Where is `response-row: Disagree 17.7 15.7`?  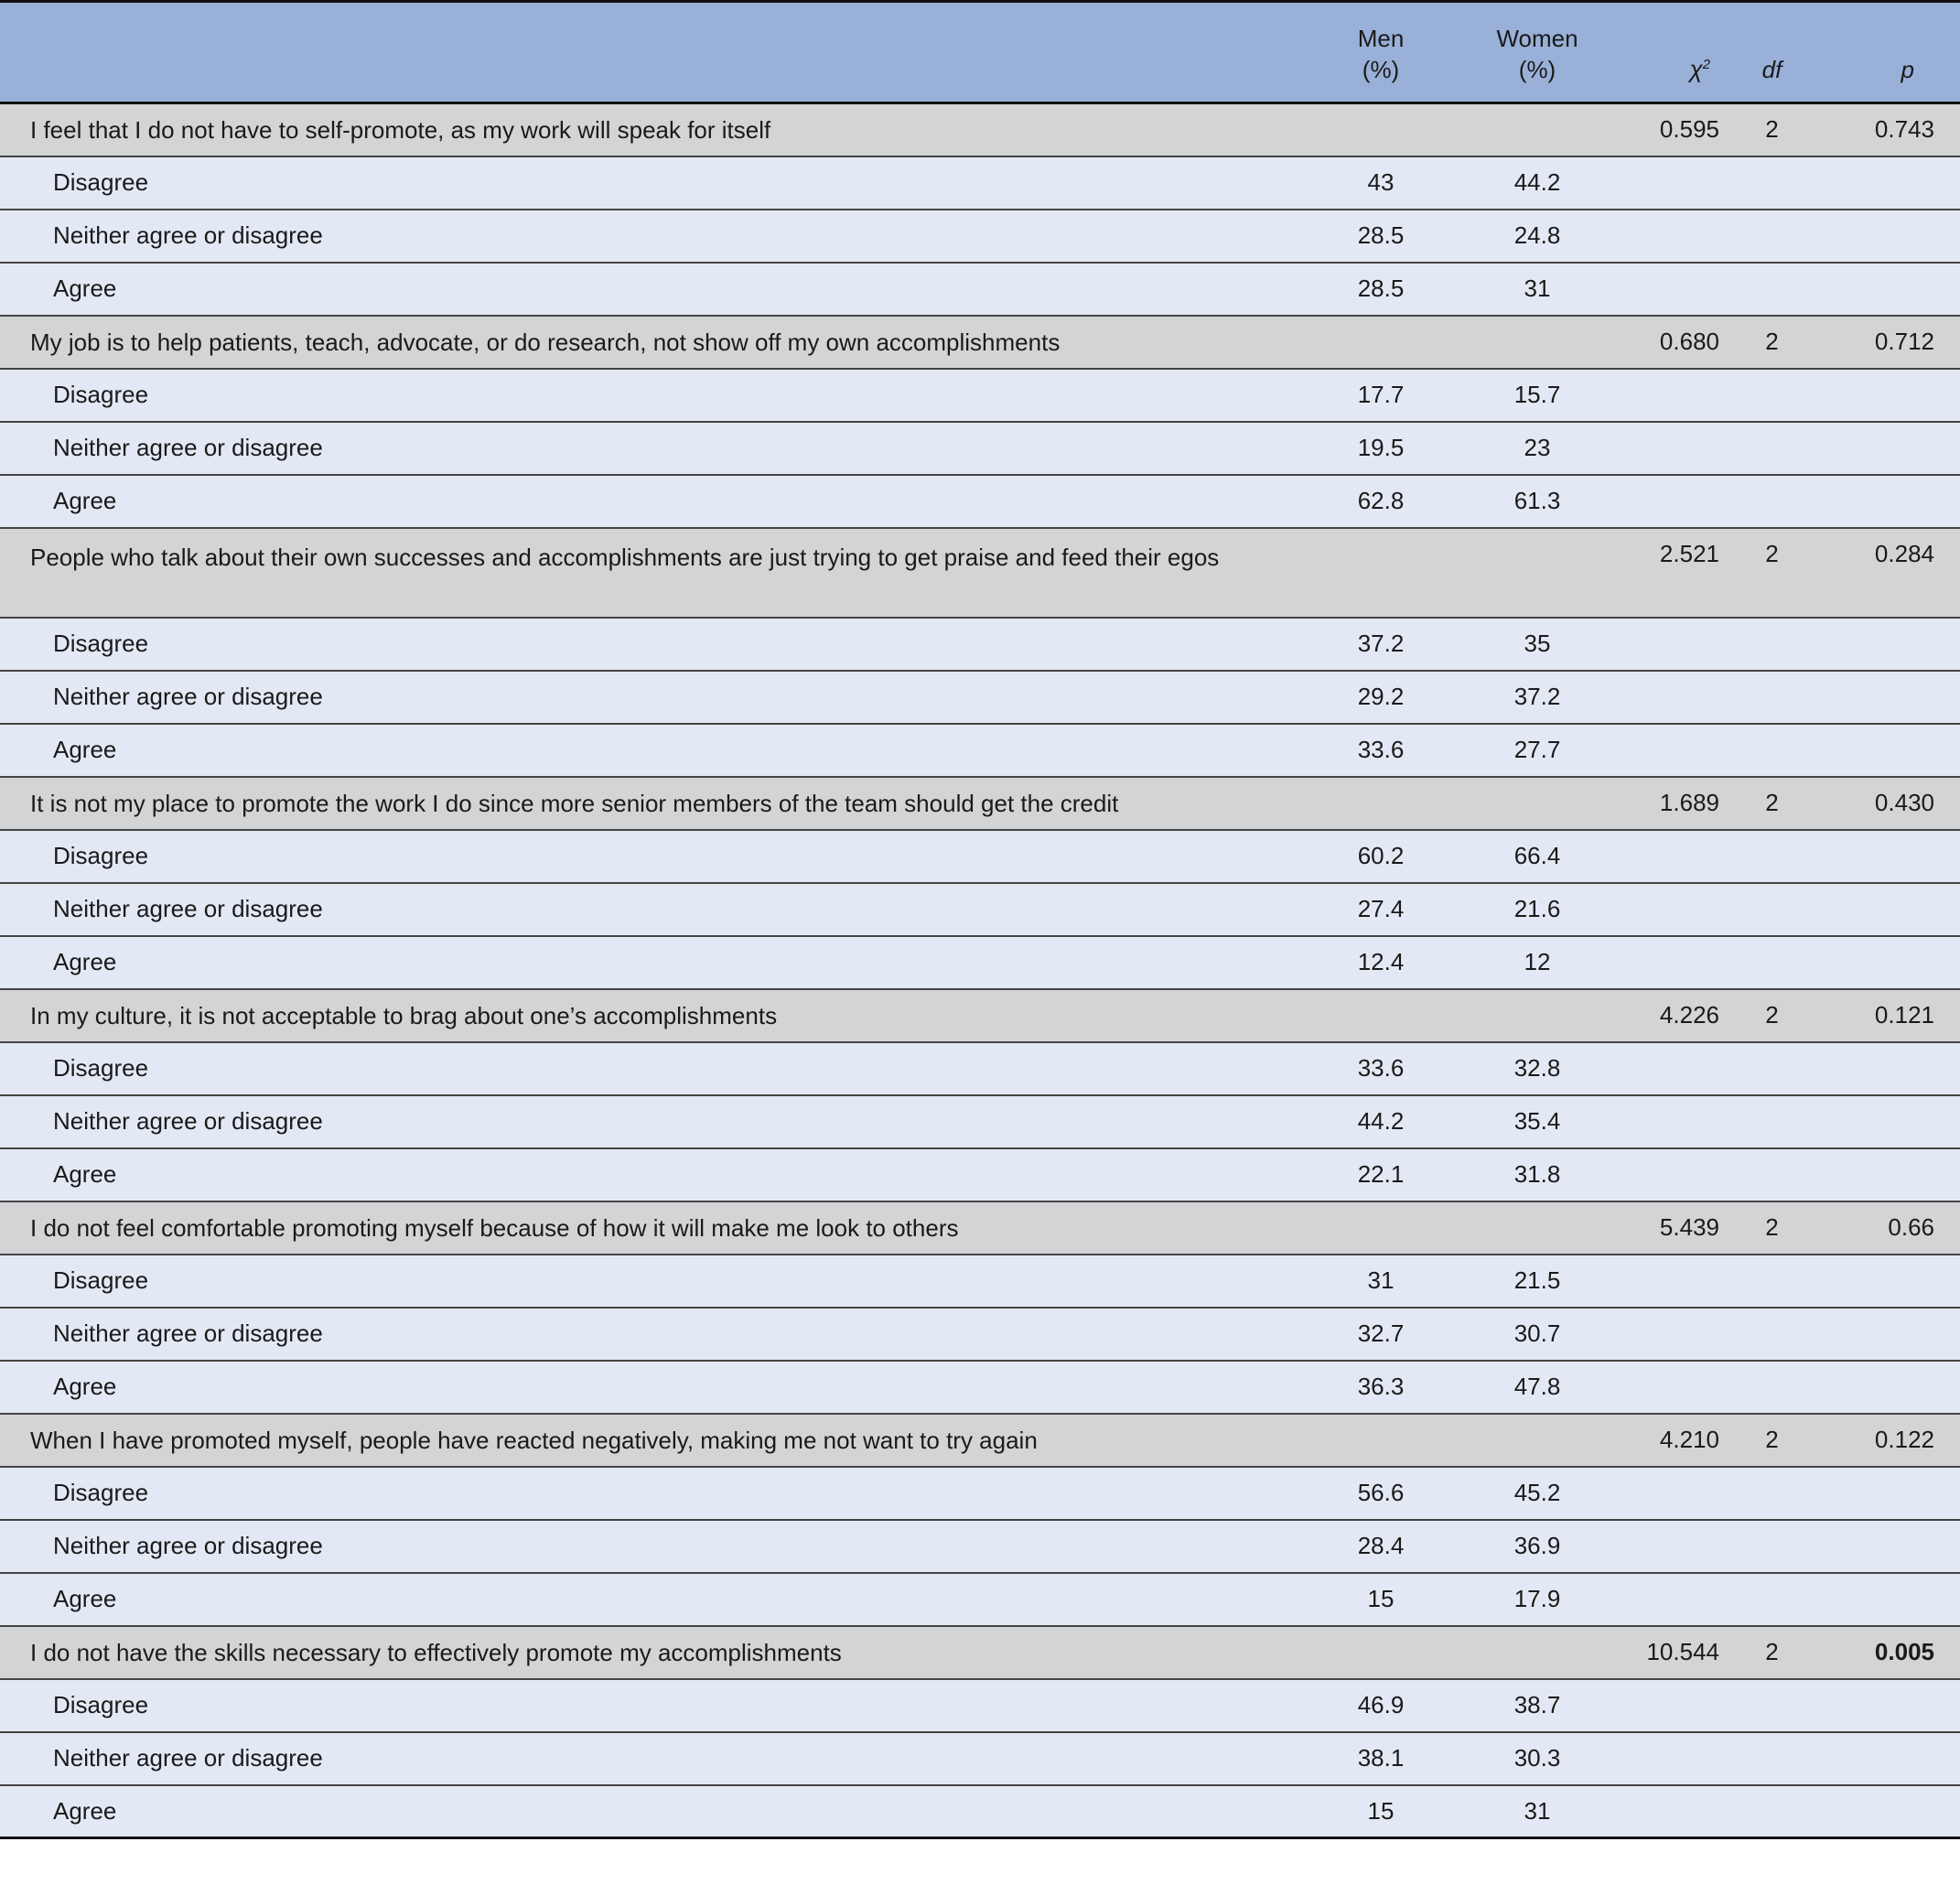 response-row: Disagree 17.7 15.7 is located at coordinates (980, 395).